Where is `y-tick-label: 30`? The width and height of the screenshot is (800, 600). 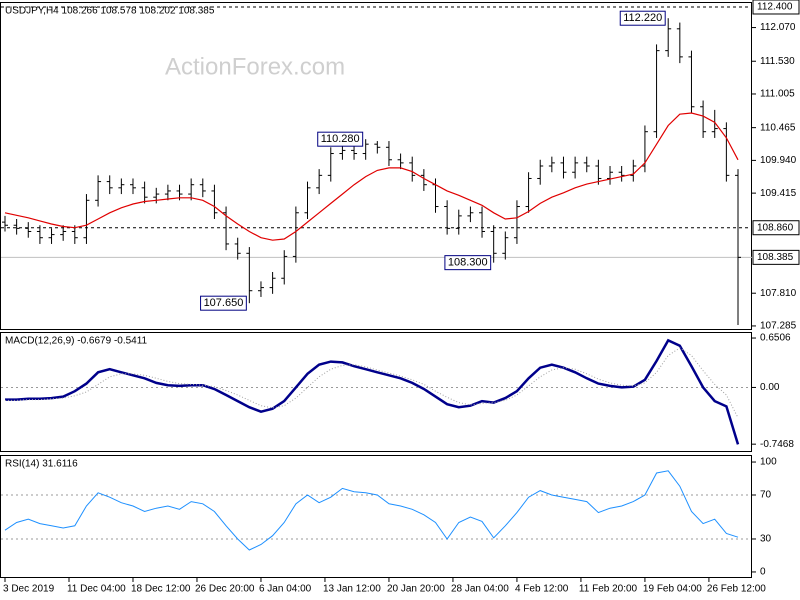
y-tick-label: 30 is located at coordinates (766, 539).